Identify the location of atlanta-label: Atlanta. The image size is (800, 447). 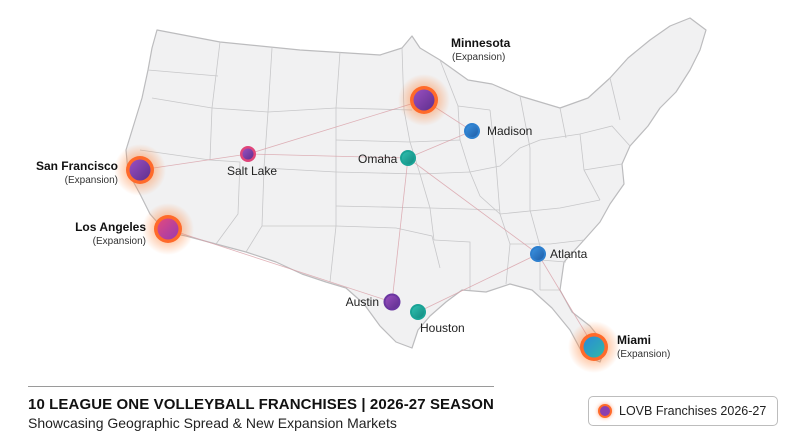
(569, 254).